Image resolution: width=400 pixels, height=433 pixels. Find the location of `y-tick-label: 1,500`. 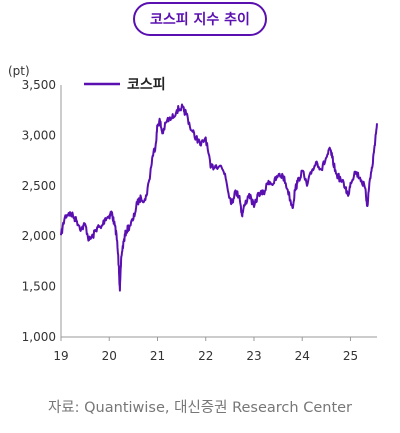

y-tick-label: 1,500 is located at coordinates (39, 287).